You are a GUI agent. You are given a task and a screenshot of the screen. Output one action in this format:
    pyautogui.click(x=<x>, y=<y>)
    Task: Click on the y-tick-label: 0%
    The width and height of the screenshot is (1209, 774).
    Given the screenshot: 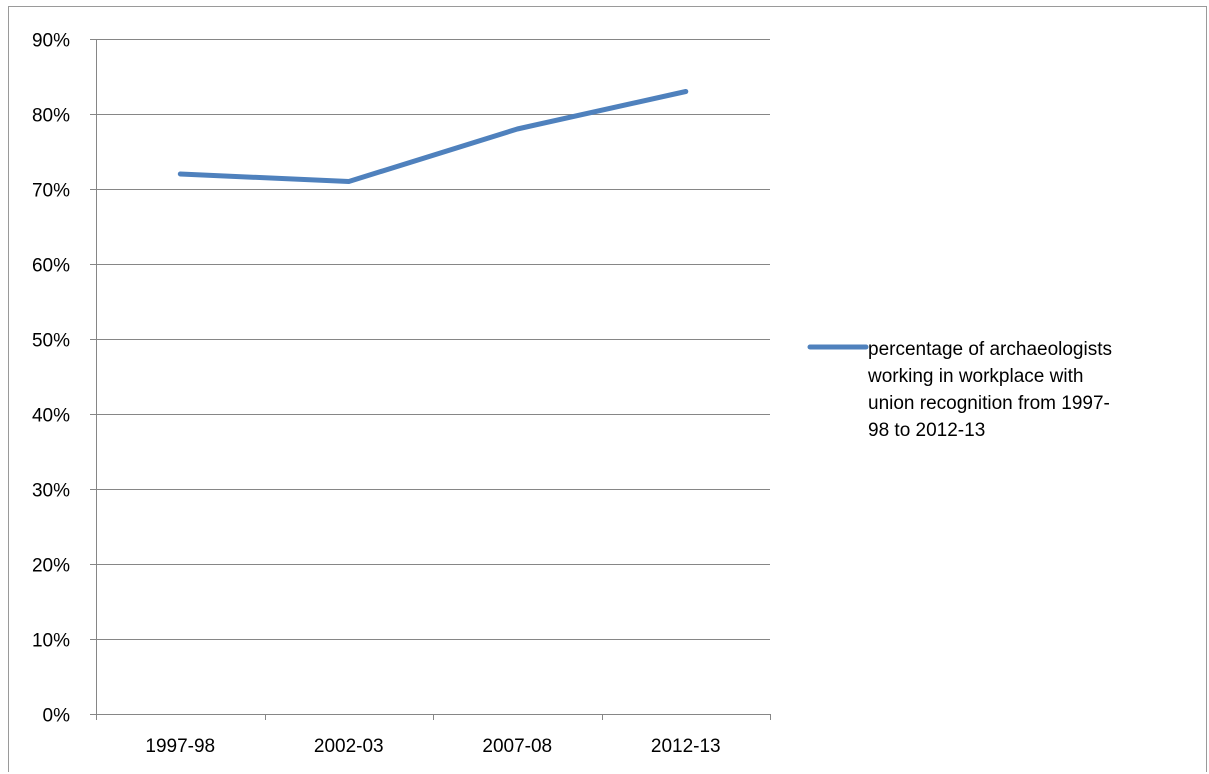 What is the action you would take?
    pyautogui.click(x=57, y=716)
    